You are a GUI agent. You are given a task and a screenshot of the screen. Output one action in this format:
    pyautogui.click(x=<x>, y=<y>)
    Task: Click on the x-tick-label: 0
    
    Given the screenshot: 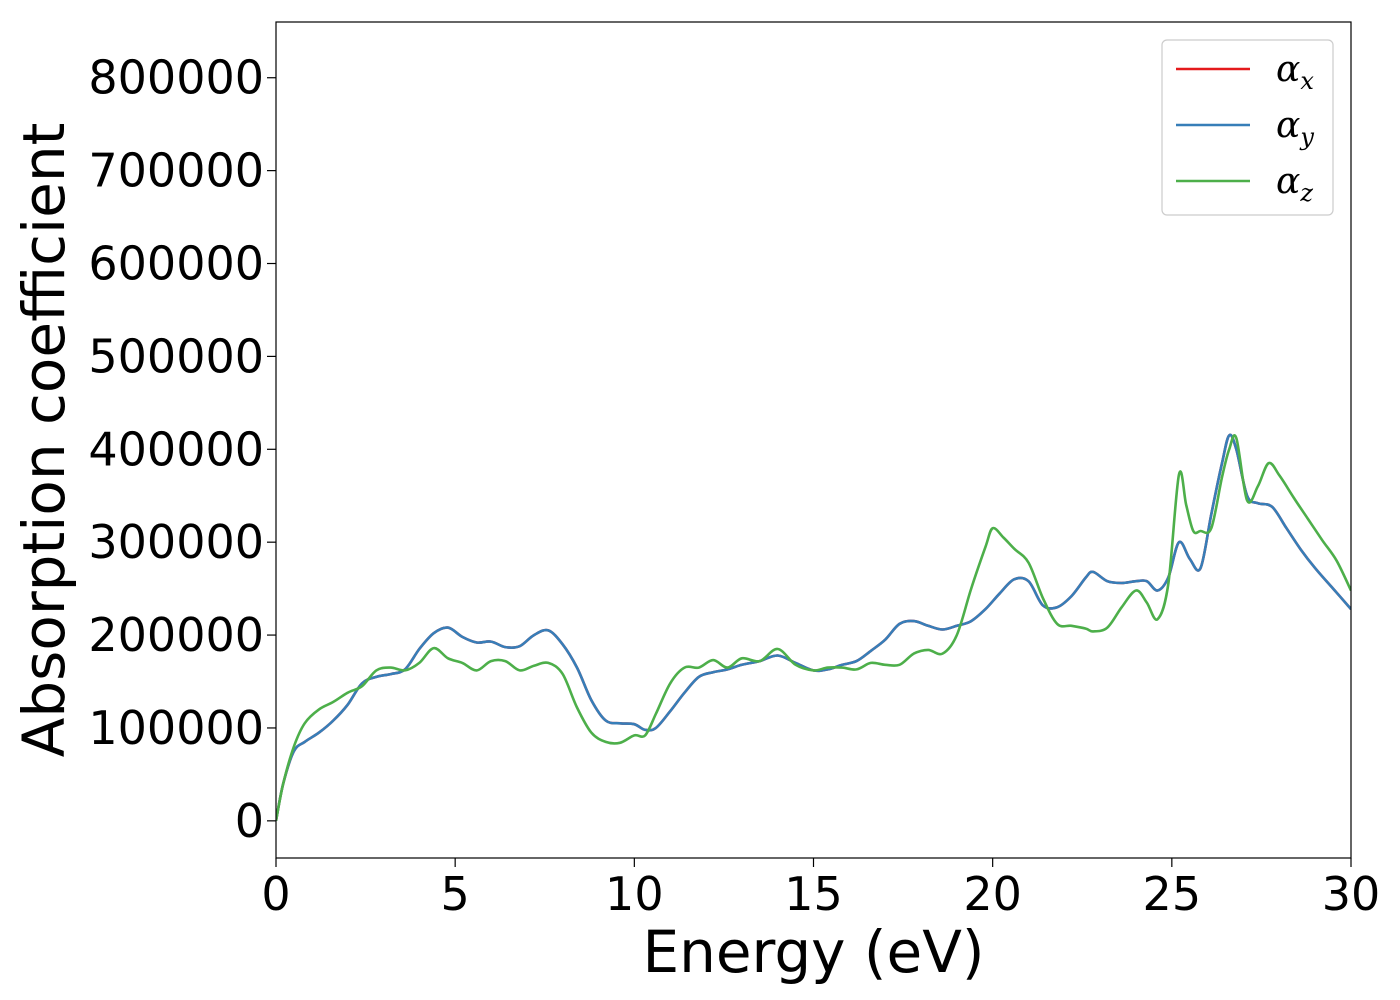 What is the action you would take?
    pyautogui.click(x=275, y=894)
    